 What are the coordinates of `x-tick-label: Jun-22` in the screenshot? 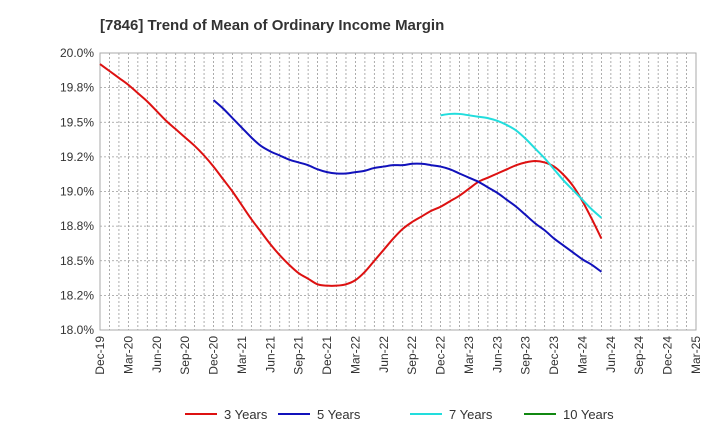 It's located at (384, 354).